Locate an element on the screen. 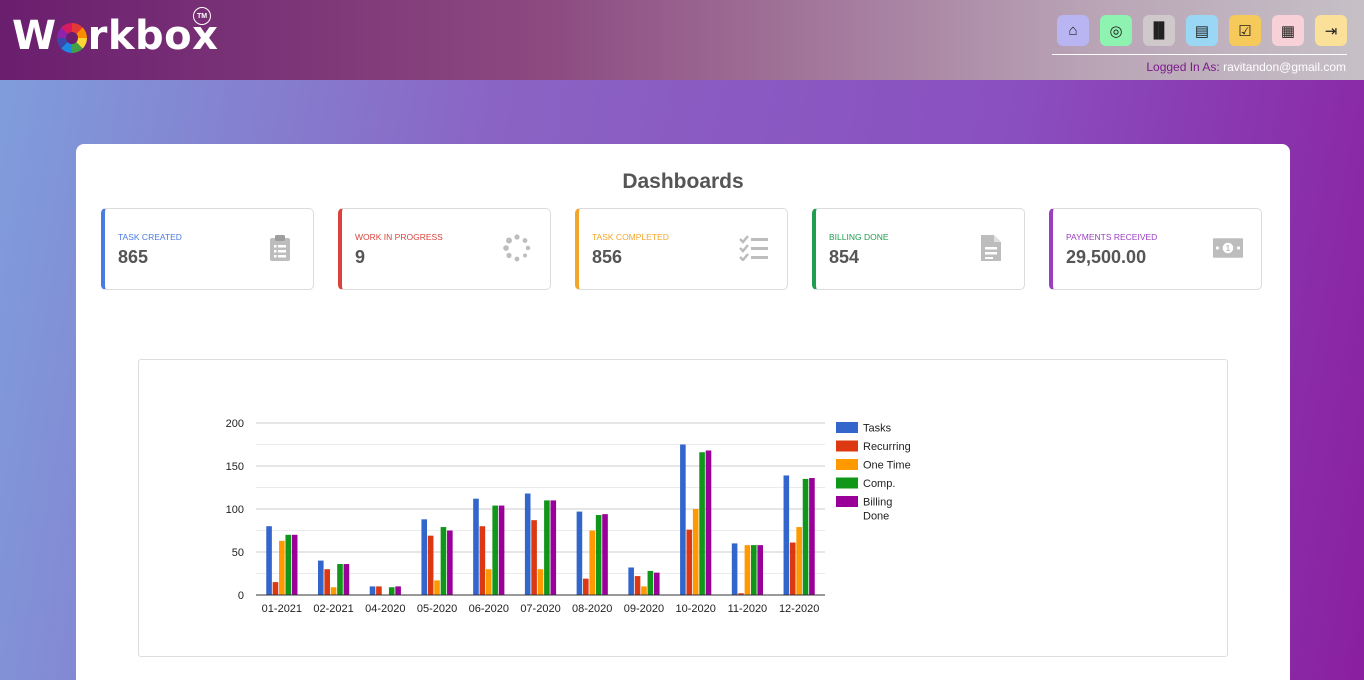 This screenshot has height=680, width=1364. bar-recurring-08-2020 is located at coordinates (586, 586).